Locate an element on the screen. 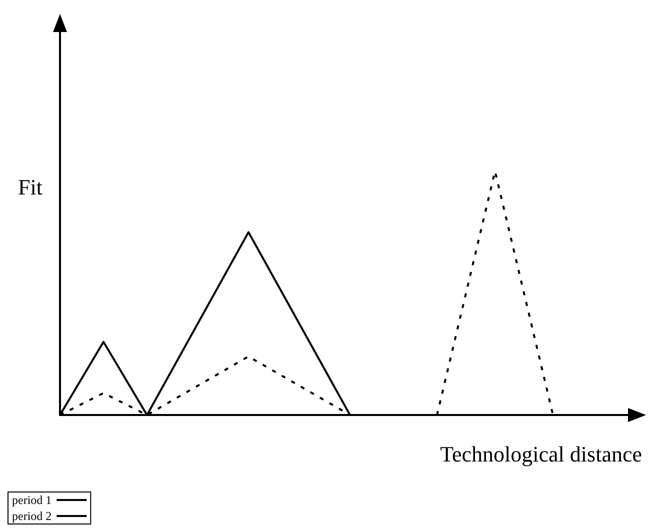  legend-label: period 2 is located at coordinates (32, 516).